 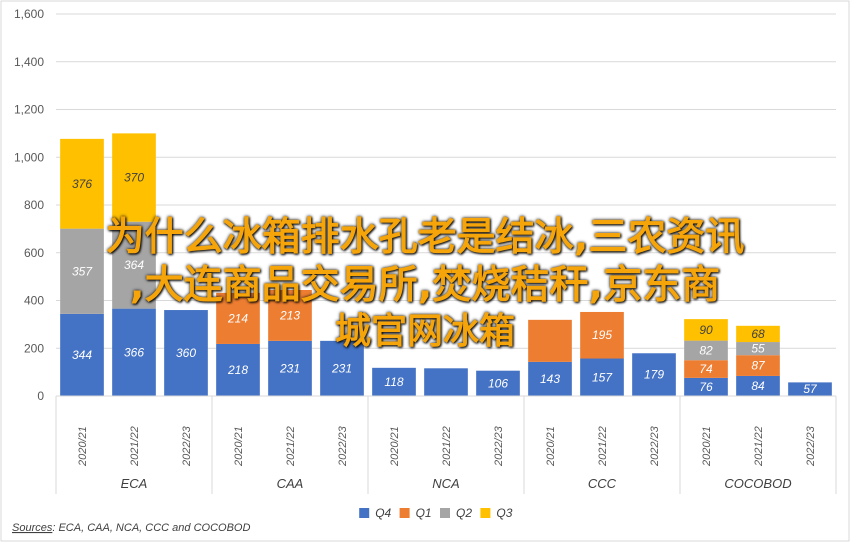 I want to click on data-label: 376, so click(x=82, y=184).